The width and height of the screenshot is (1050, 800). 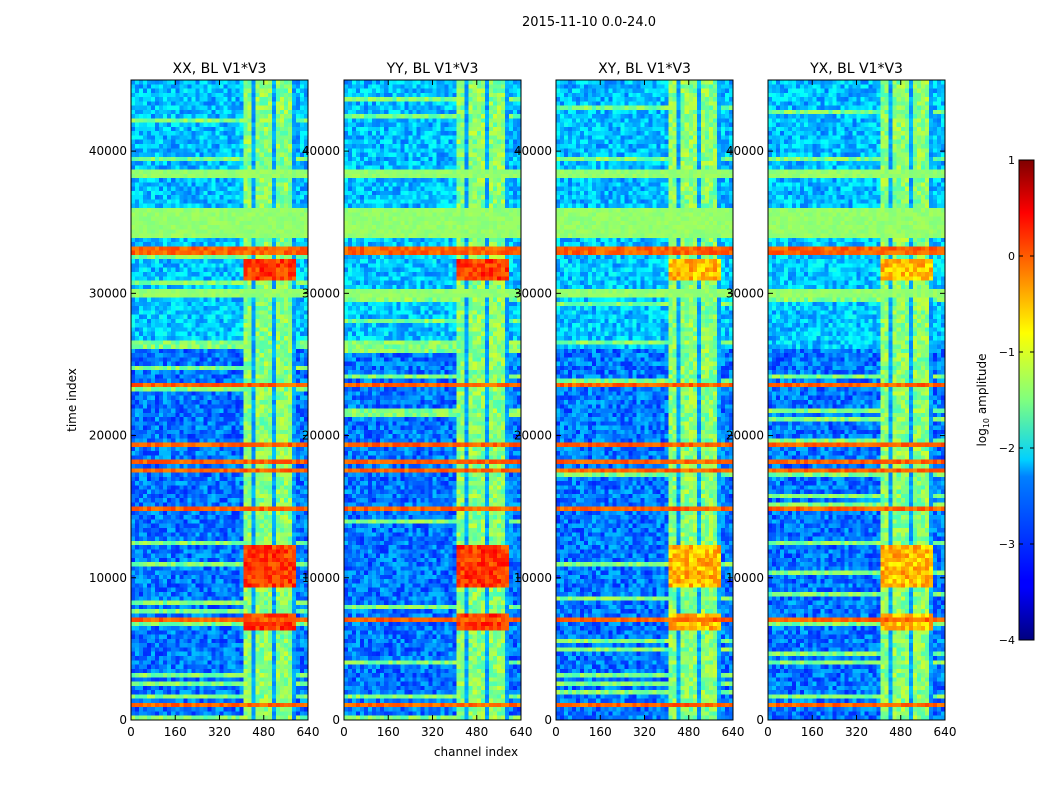 I want to click on panel-title-3: YX, BL V1*V3, so click(x=856, y=69).